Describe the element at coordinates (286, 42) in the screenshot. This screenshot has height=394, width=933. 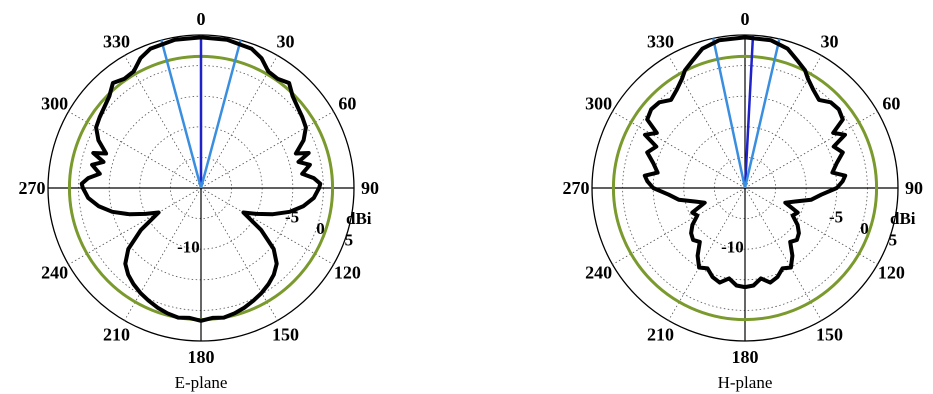
I see `e-plane-angle-label: 30` at that location.